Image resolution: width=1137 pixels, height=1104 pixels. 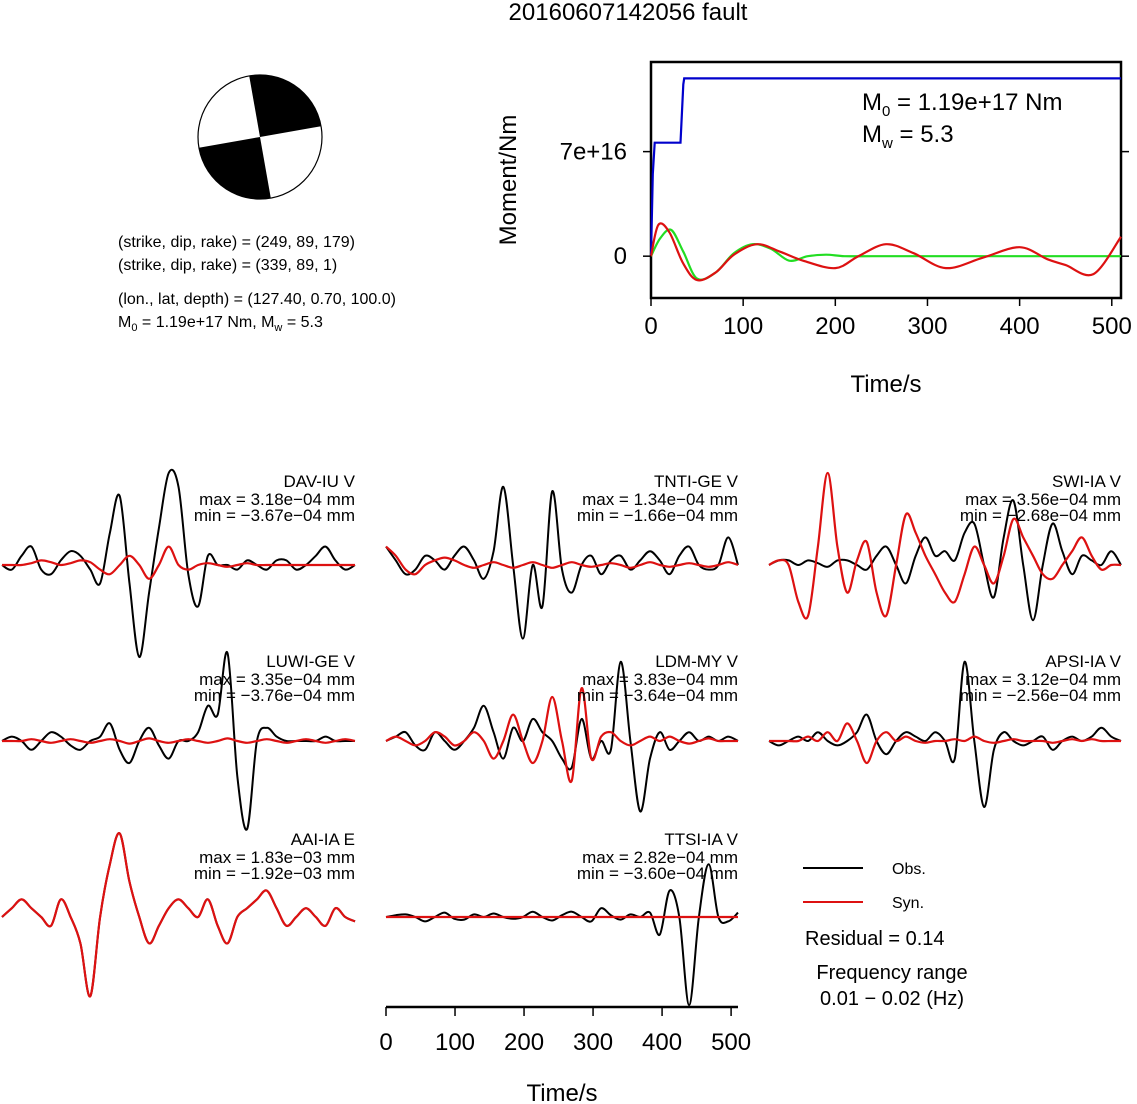 What do you see at coordinates (743, 326) in the screenshot?
I see `moment-x-tick-label: 100` at bounding box center [743, 326].